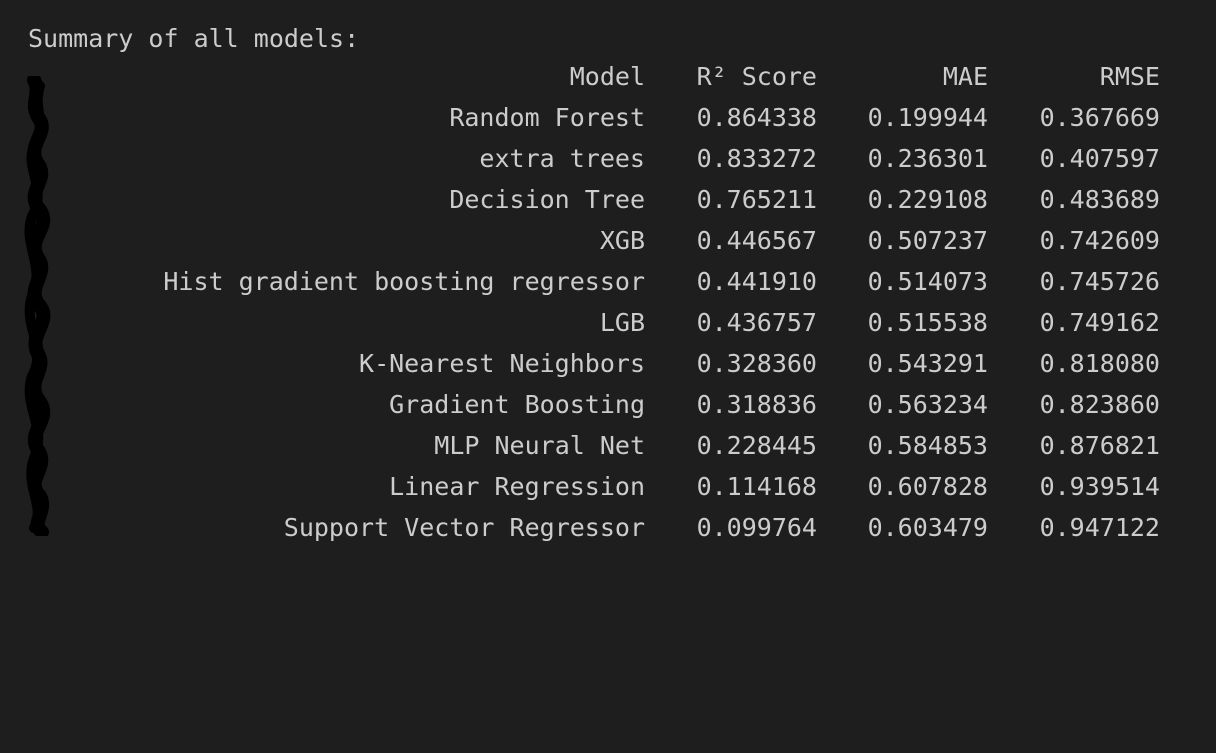 This screenshot has width=1216, height=753. What do you see at coordinates (547, 199) in the screenshot?
I see `cell-model: Decision Tree` at bounding box center [547, 199].